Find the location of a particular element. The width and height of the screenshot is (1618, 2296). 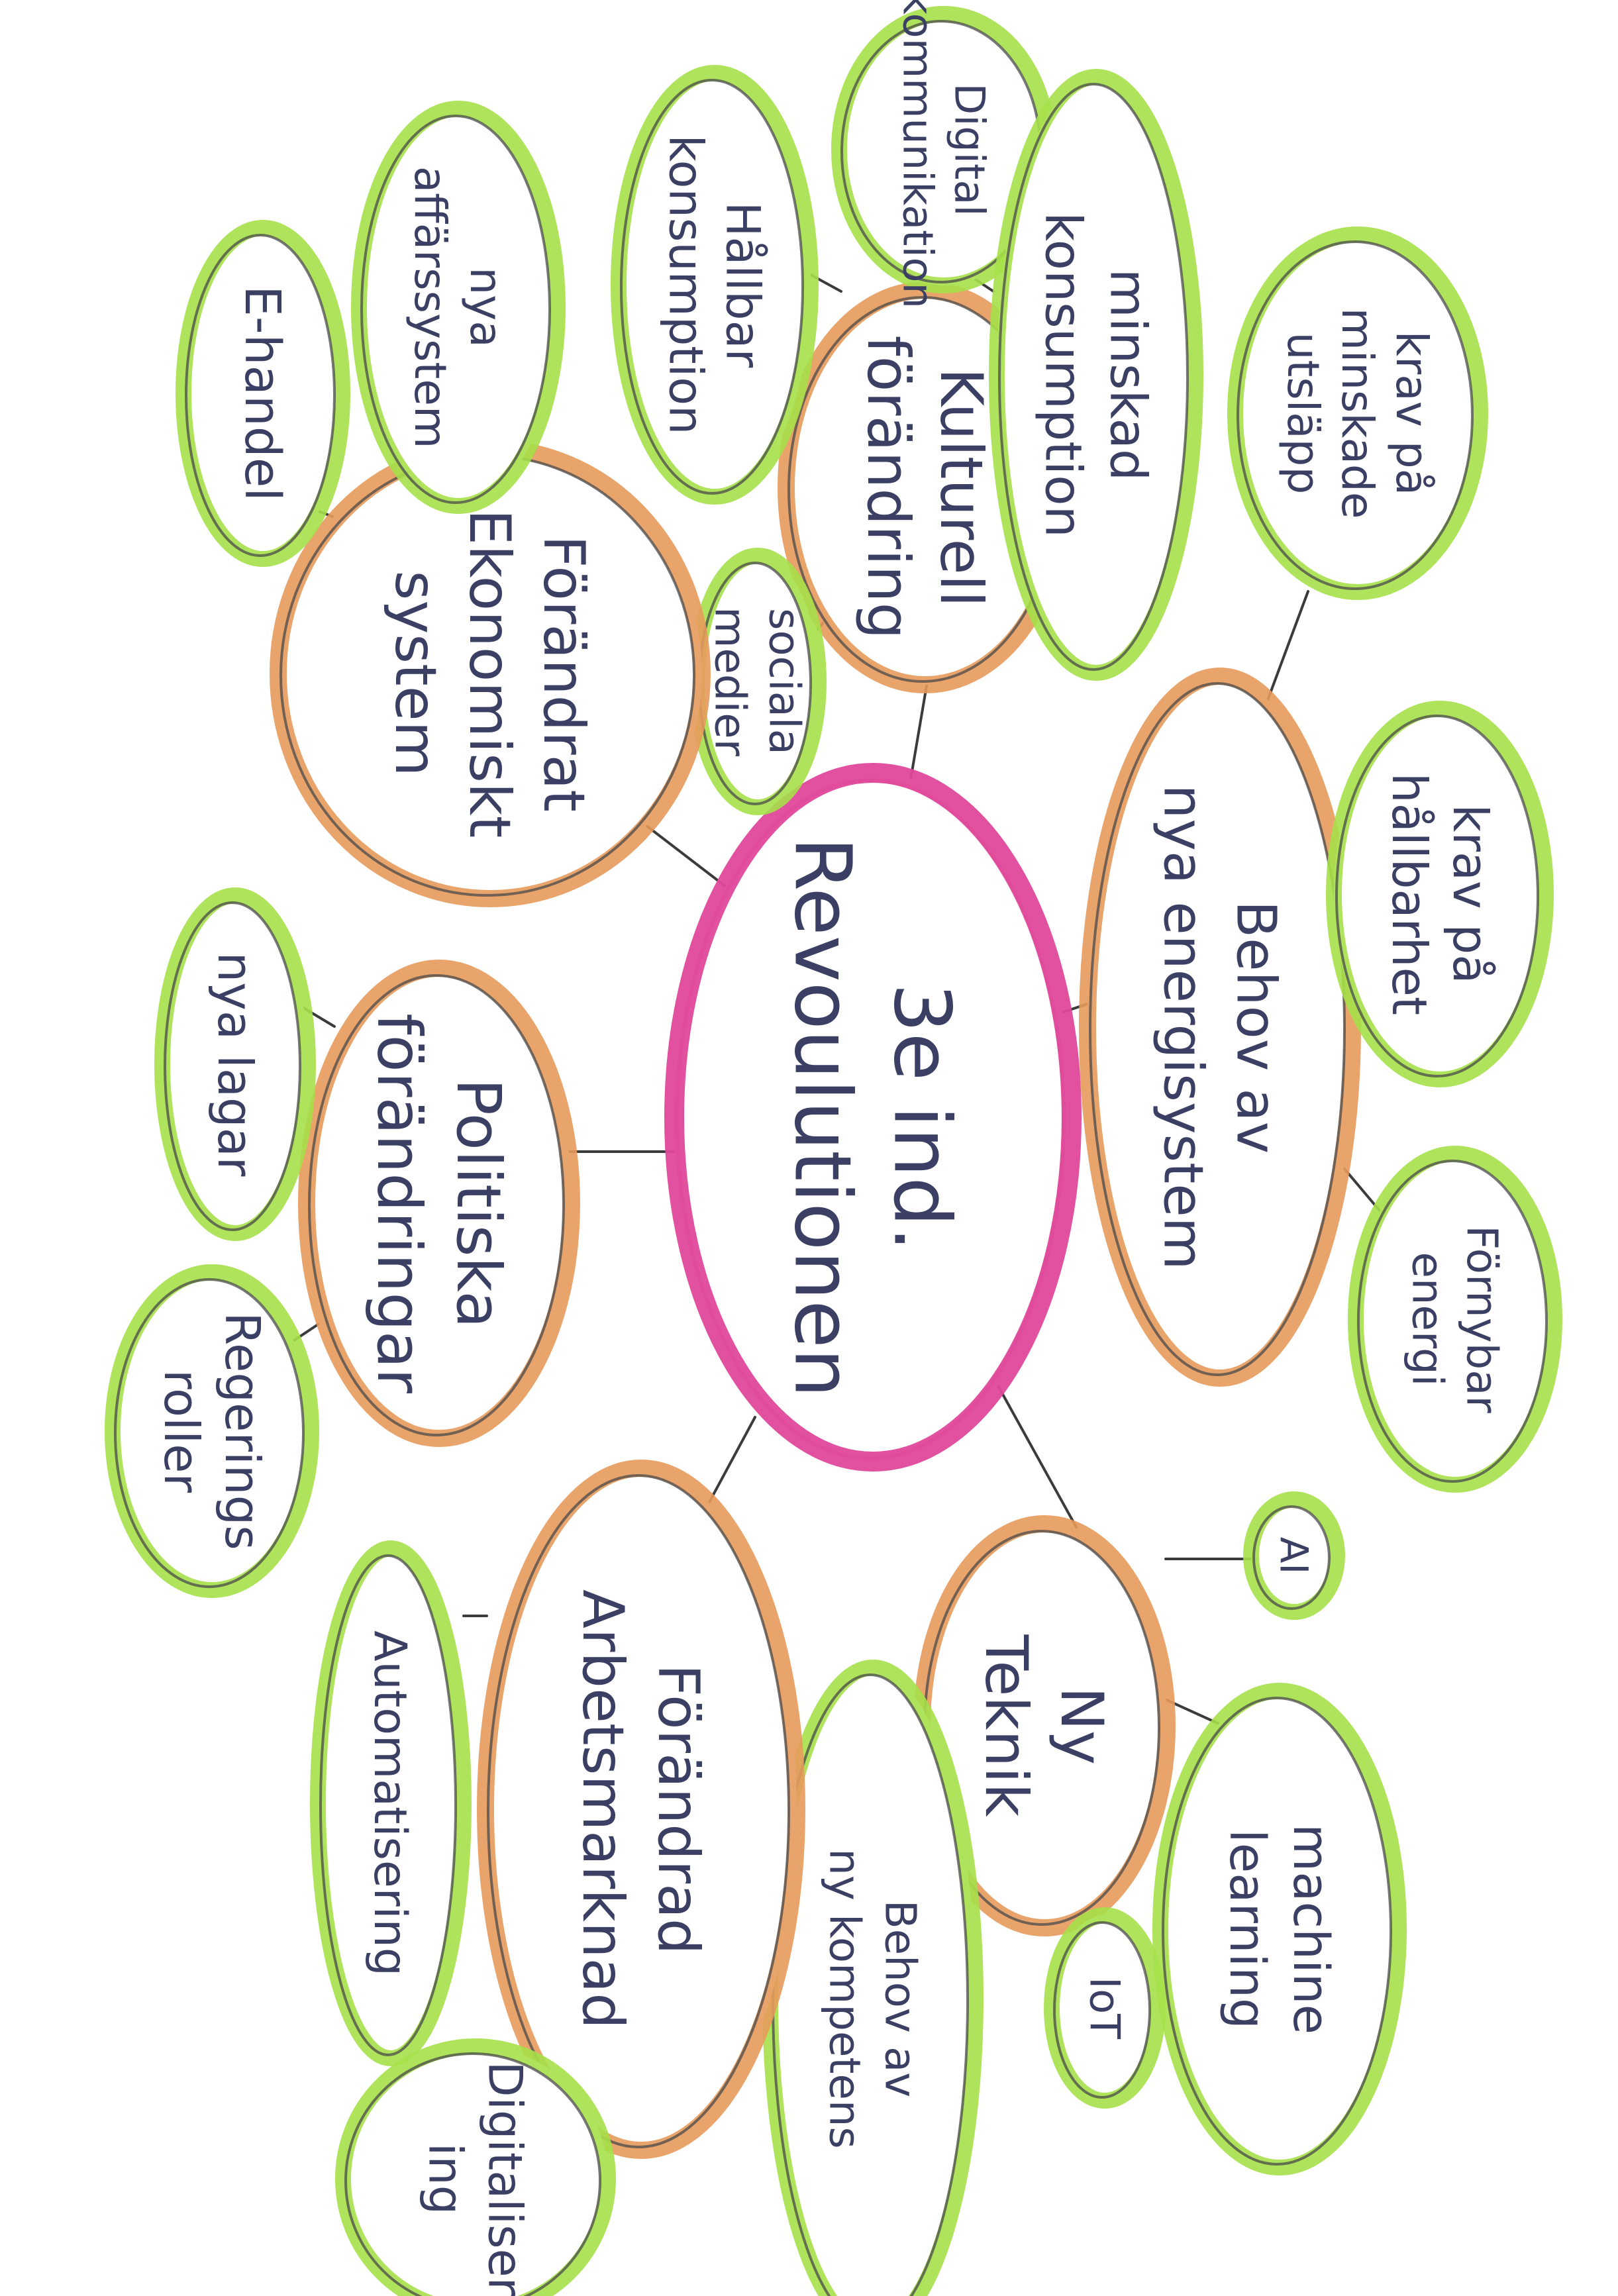

center-node: 3e ind.Revoulutionen is located at coordinates (873, 1117).